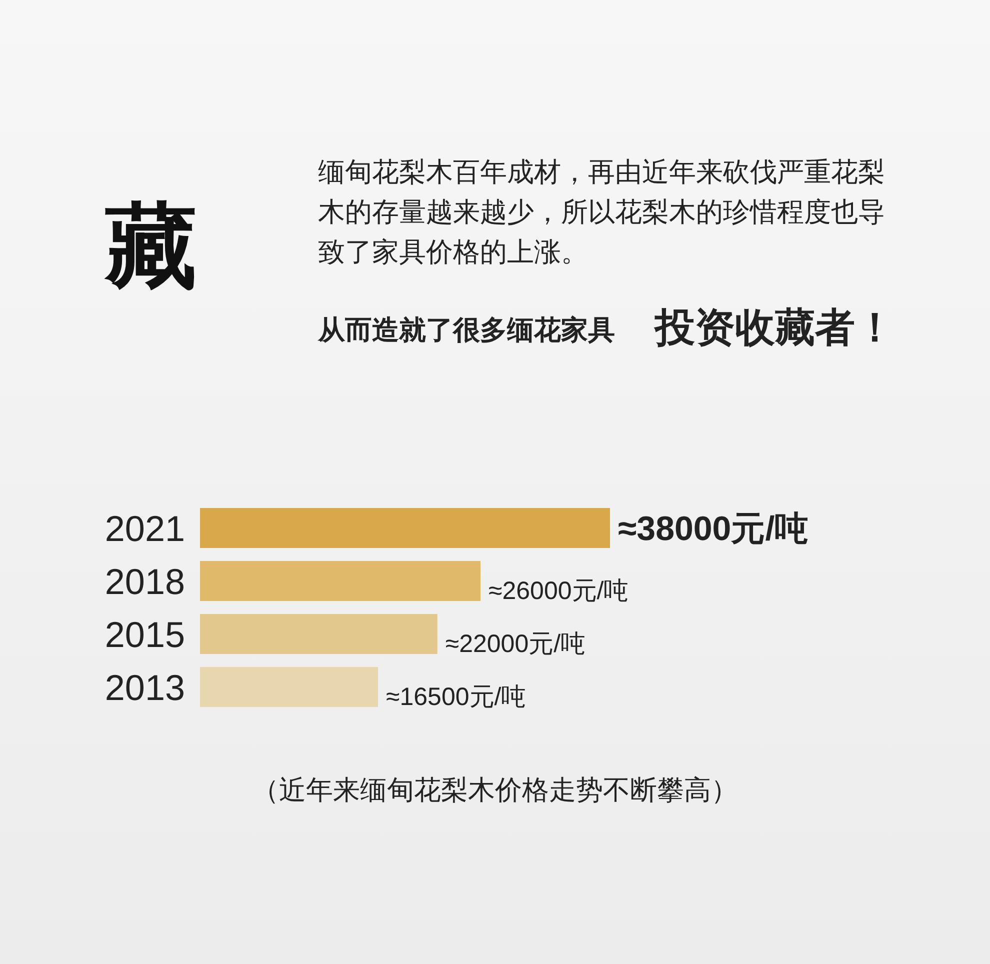 Image resolution: width=990 pixels, height=964 pixels. I want to click on y-tick-label: 2021, so click(144, 528).